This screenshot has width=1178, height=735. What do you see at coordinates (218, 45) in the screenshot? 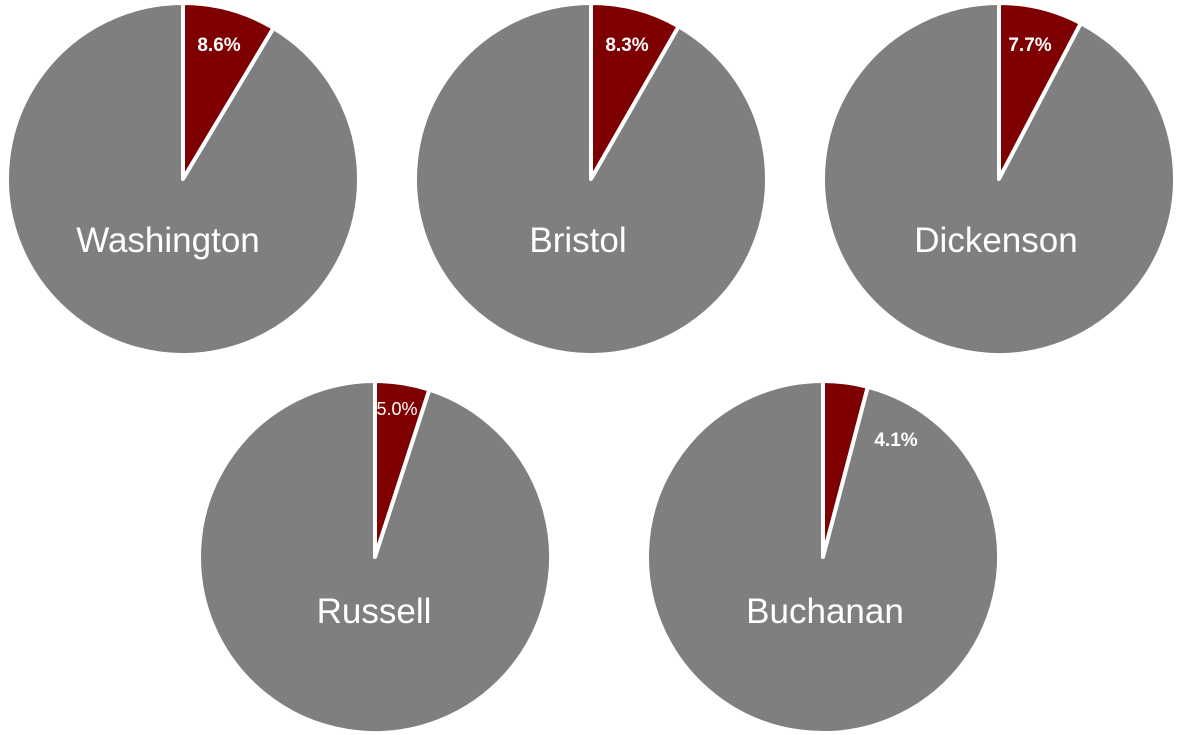
I see `slice-value-label: 8.6%` at bounding box center [218, 45].